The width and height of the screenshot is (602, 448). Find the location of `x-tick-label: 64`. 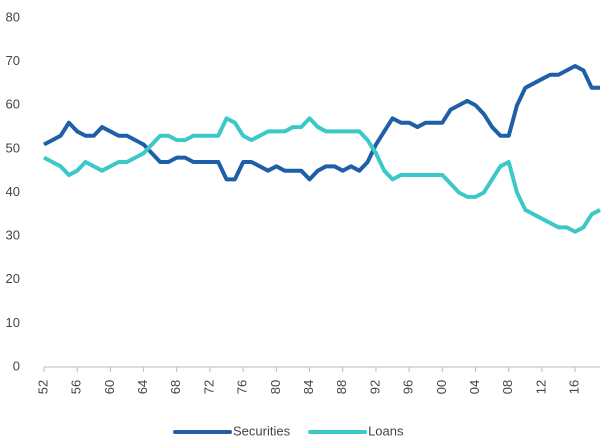

x-tick-label: 64 is located at coordinates (142, 387).